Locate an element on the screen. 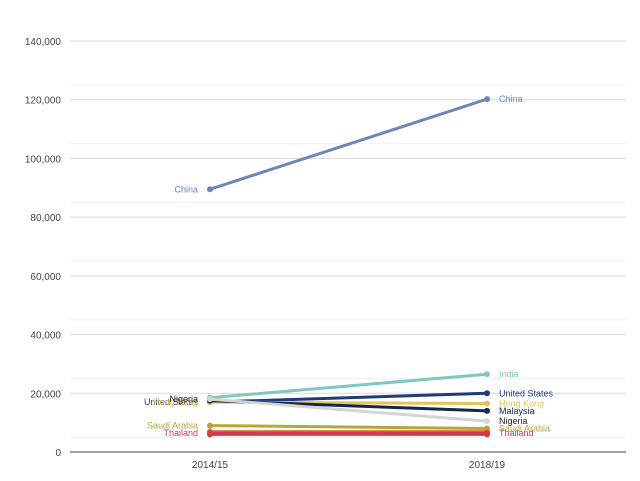  y-tick-label: 120,000 is located at coordinates (43, 101).